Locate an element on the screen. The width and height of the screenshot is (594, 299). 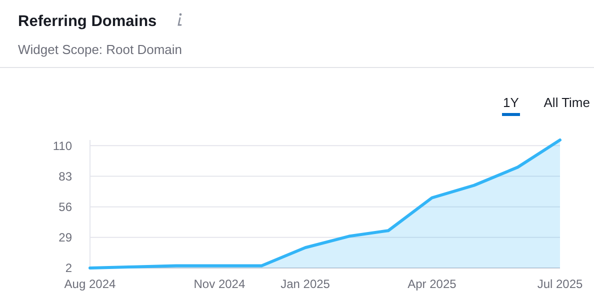
y-tick-label: 83 is located at coordinates (65, 176).